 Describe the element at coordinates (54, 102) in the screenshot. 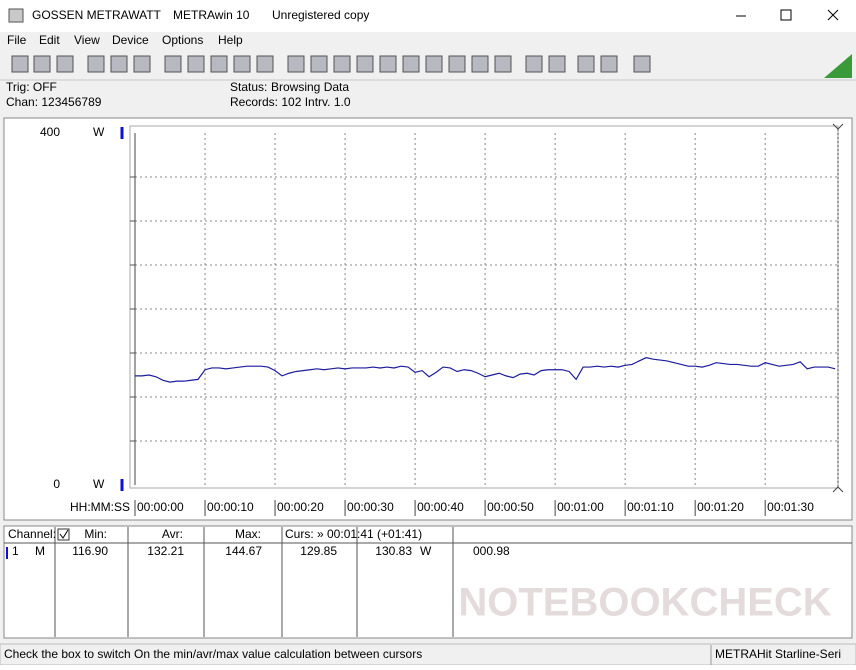

I see `chan: Chan: 123456789` at that location.